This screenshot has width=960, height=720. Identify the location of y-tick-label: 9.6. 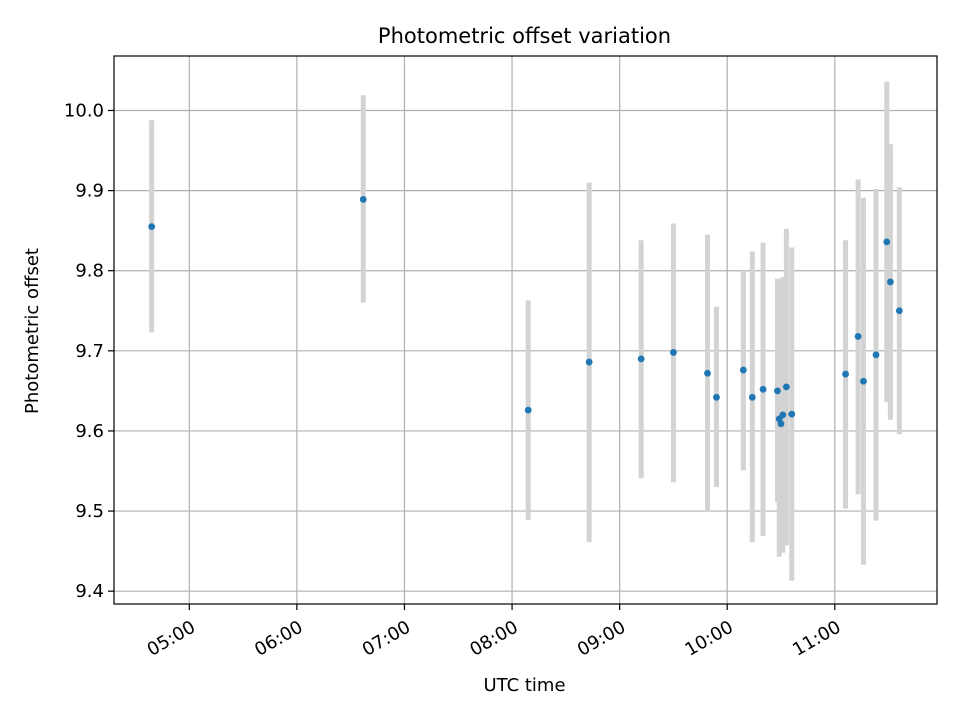
(89, 431).